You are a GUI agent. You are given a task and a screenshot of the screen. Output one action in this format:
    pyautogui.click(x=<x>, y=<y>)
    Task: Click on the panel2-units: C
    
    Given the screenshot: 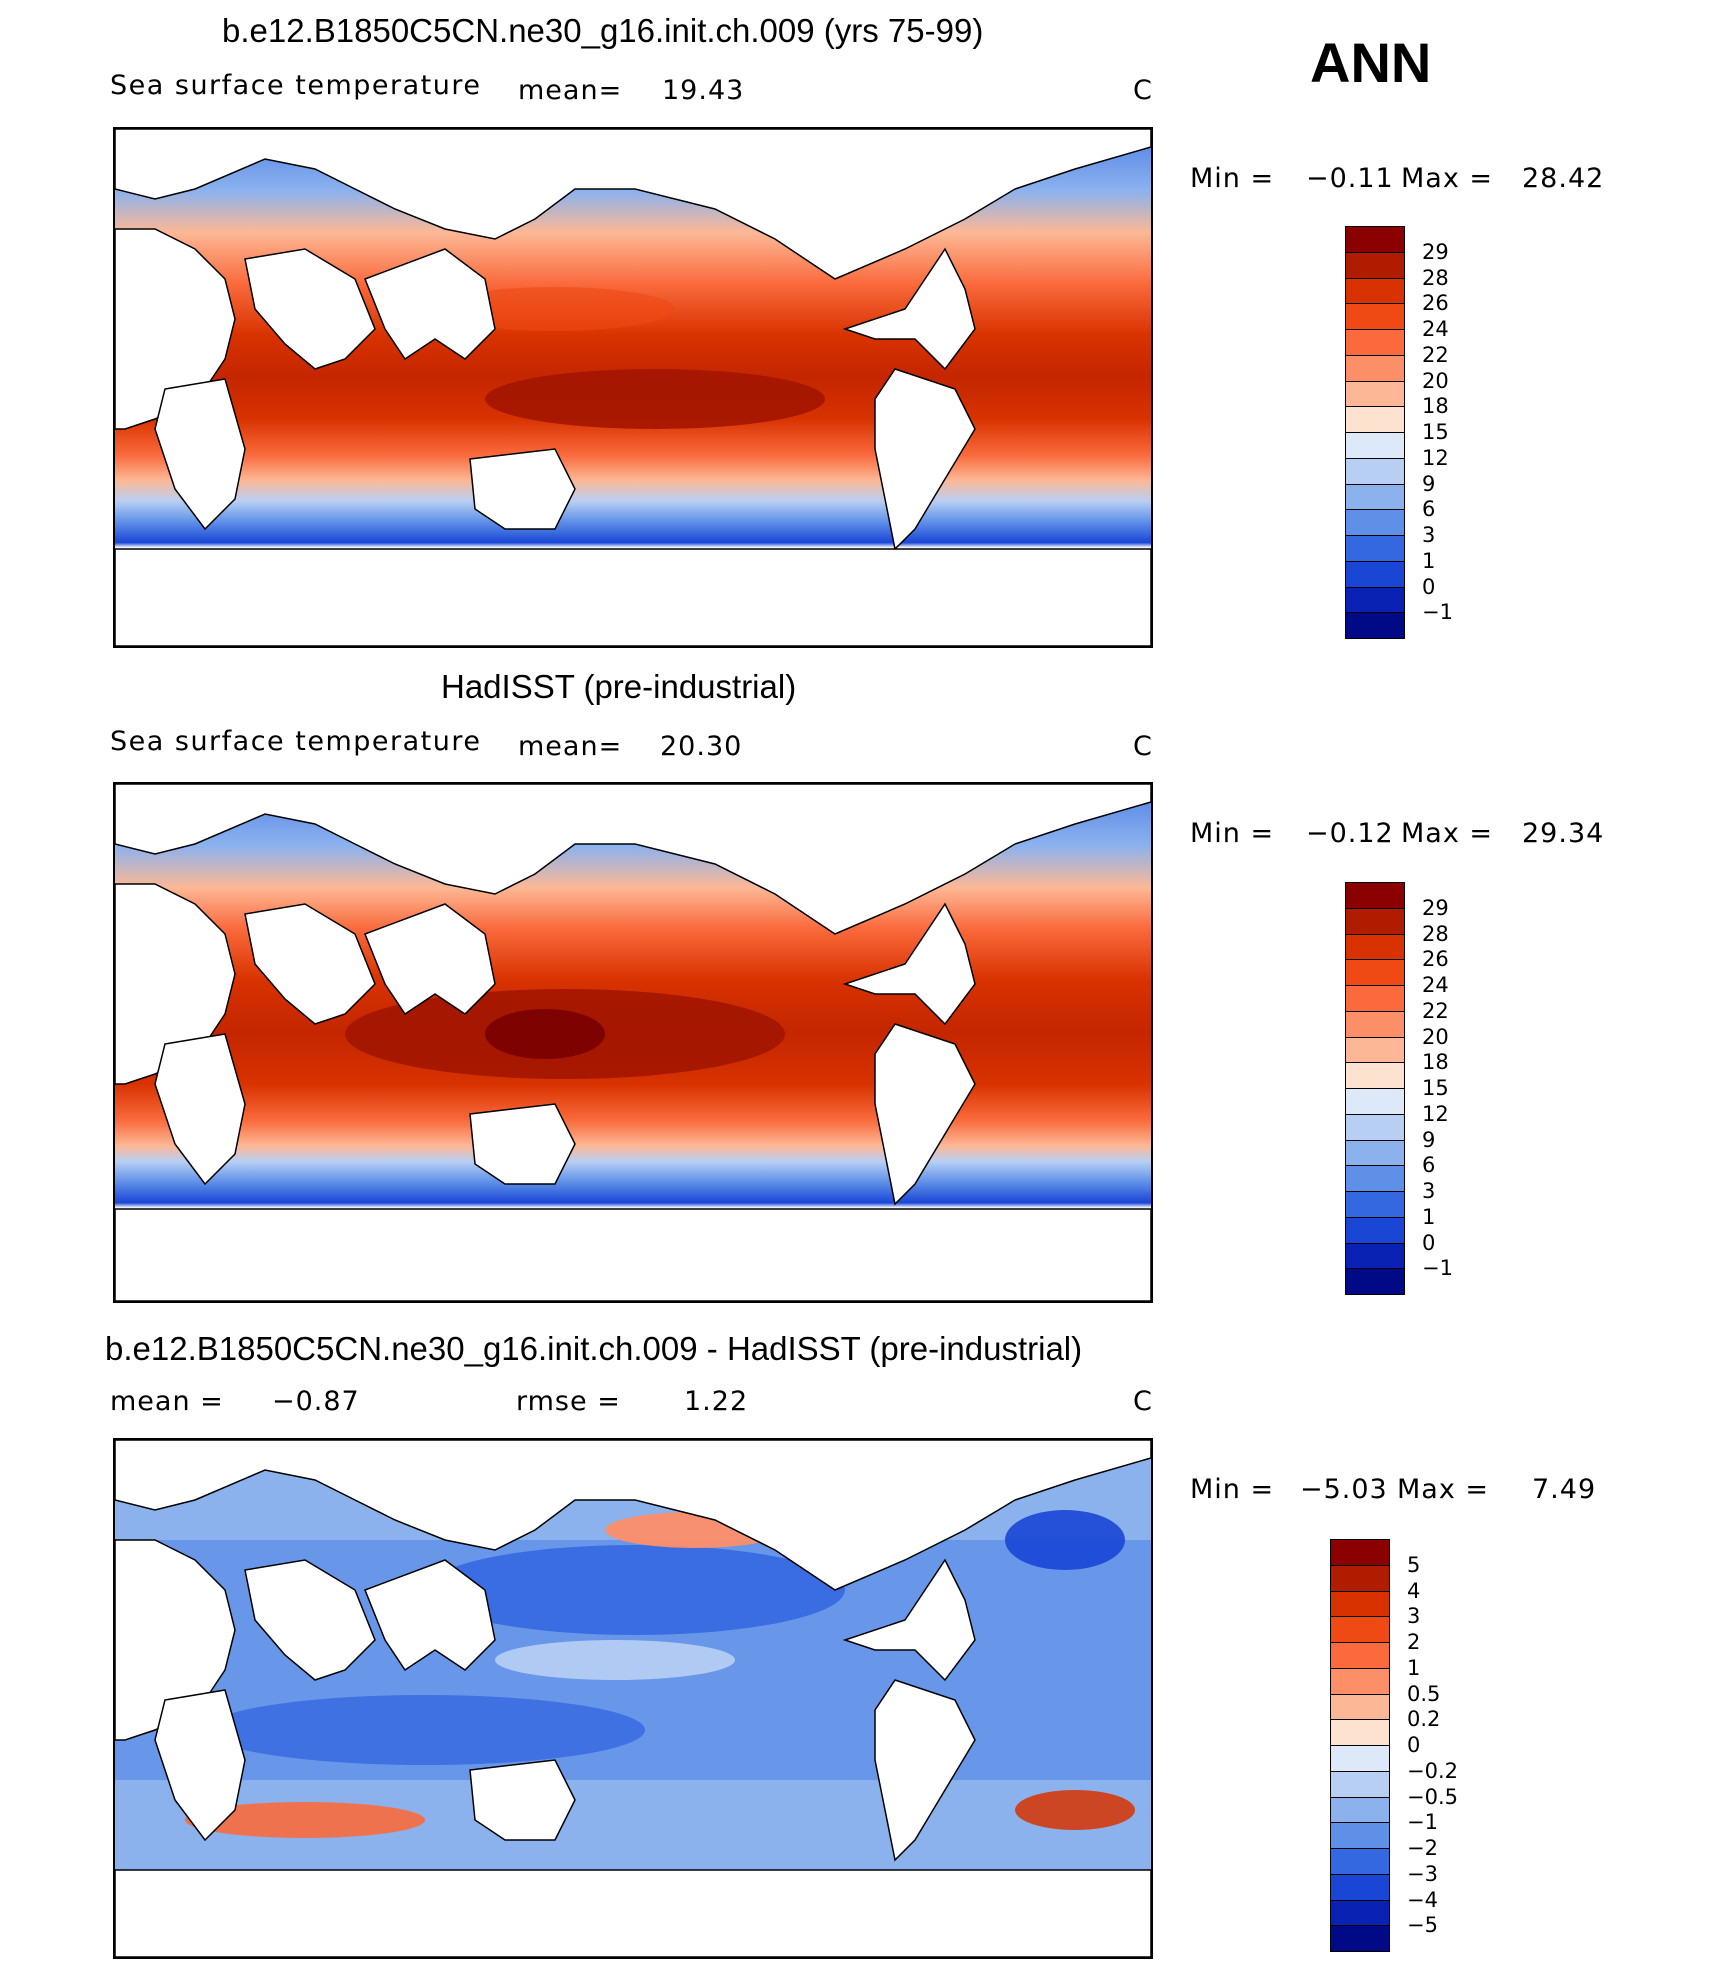 What is the action you would take?
    pyautogui.click(x=1143, y=746)
    